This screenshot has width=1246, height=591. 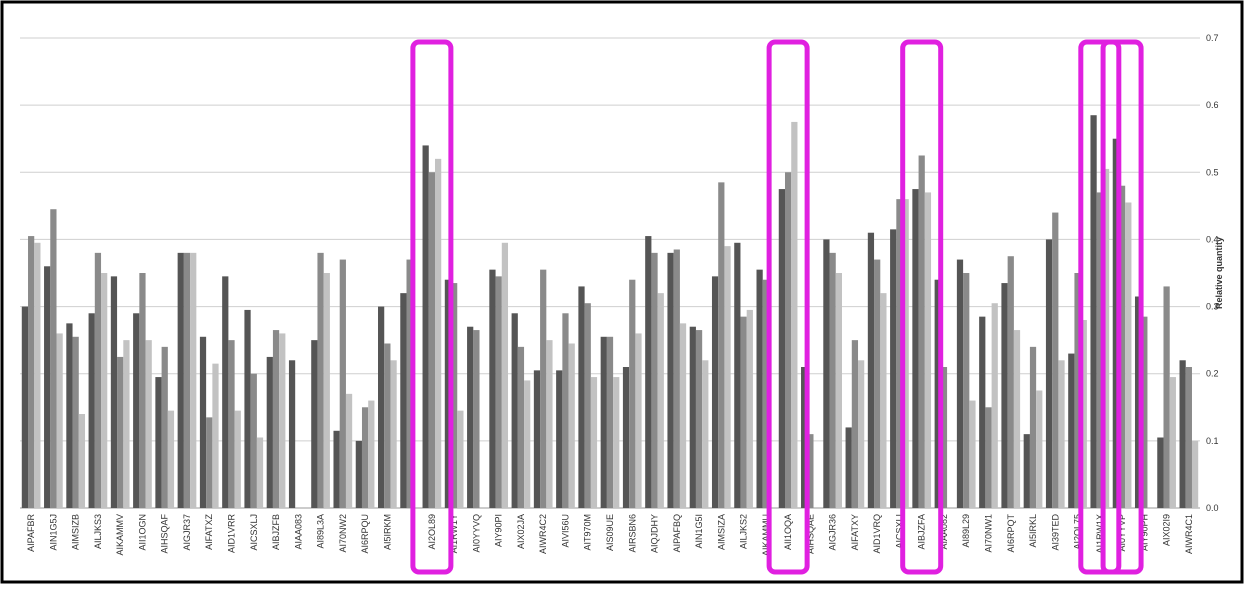 What do you see at coordinates (632, 533) in the screenshot?
I see `x-tick-label: AIRSBN6` at bounding box center [632, 533].